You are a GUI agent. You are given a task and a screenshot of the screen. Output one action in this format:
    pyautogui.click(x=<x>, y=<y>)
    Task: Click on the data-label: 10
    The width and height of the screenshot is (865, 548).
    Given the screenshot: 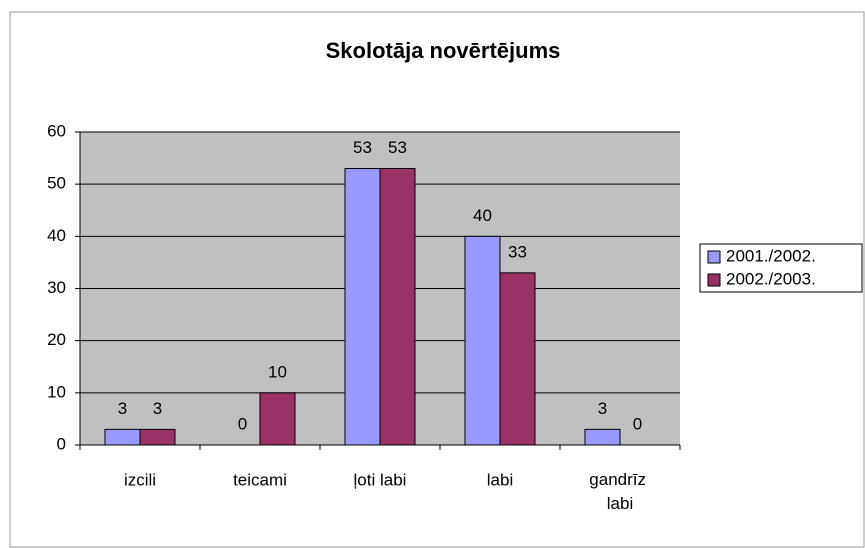 What is the action you would take?
    pyautogui.click(x=277, y=371)
    